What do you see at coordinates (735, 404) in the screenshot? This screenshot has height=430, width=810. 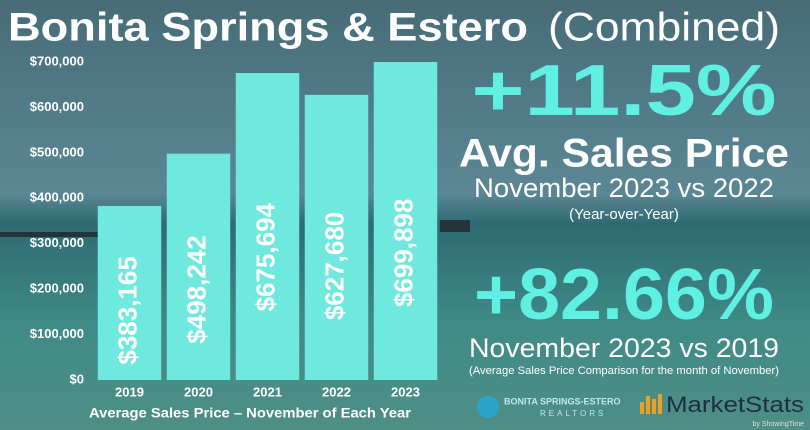 I see `logo-text: MarketStats` at bounding box center [735, 404].